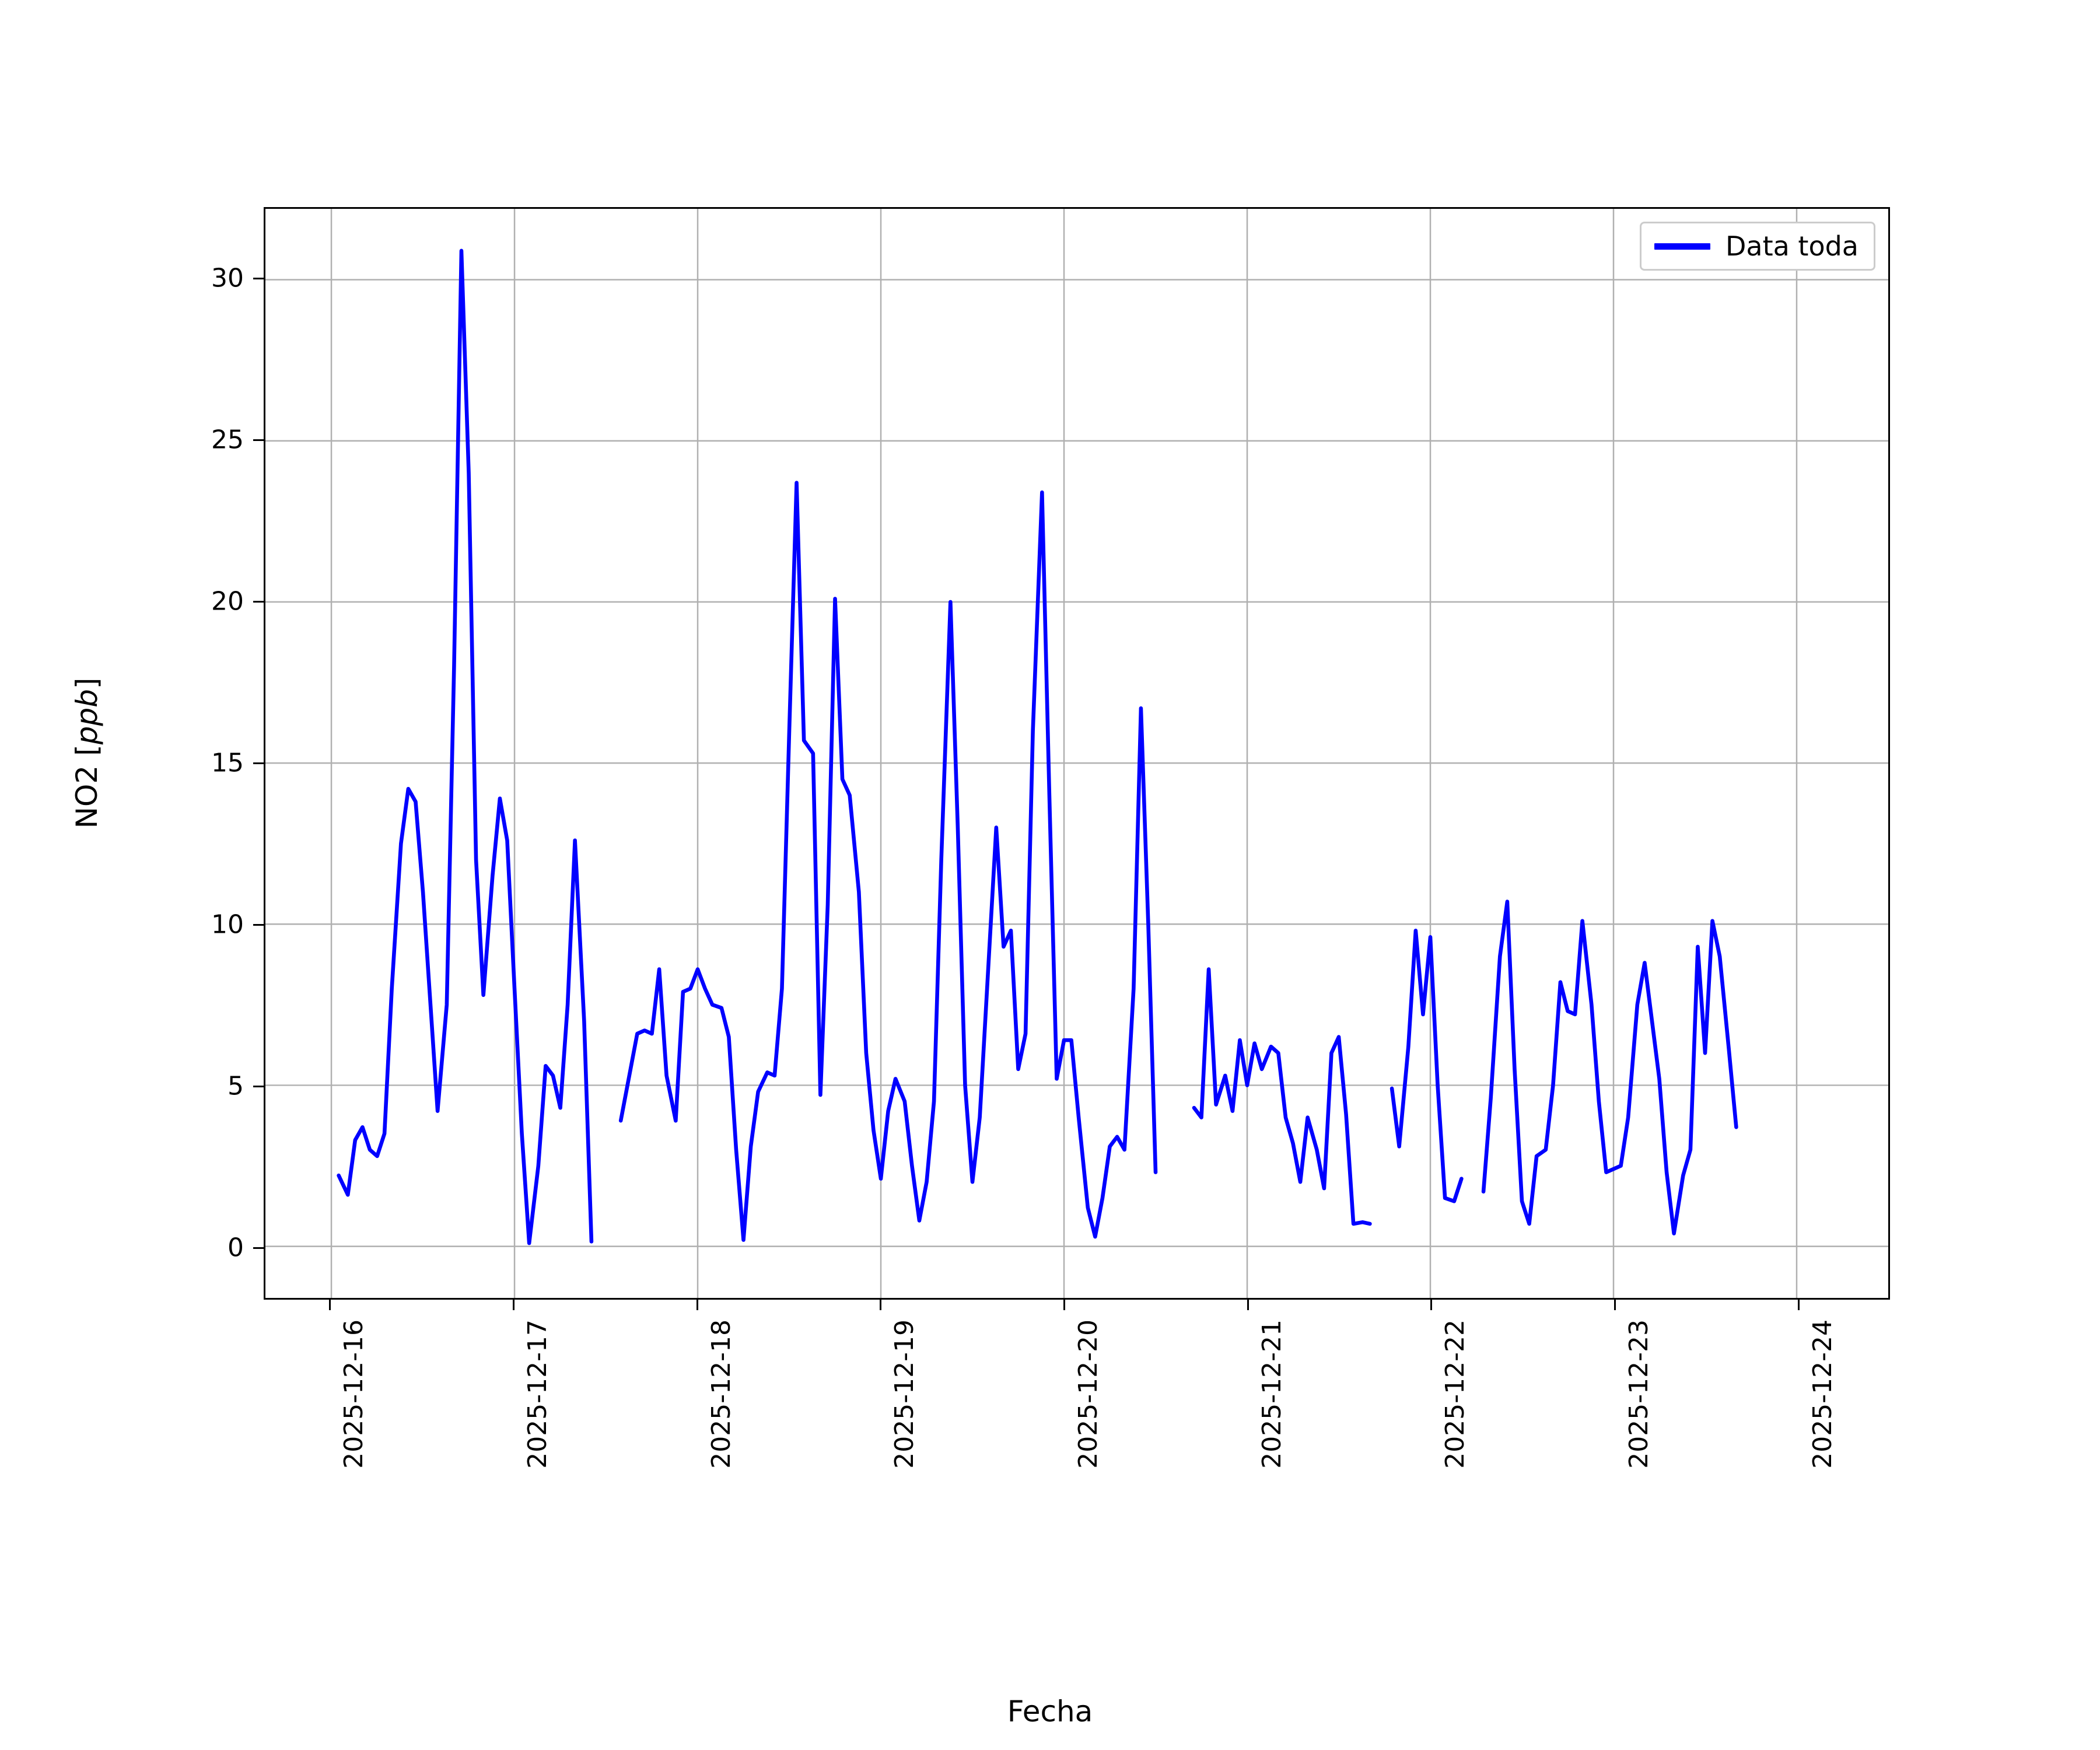  What do you see at coordinates (228, 924) in the screenshot?
I see `y-axis-tick-label: 10` at bounding box center [228, 924].